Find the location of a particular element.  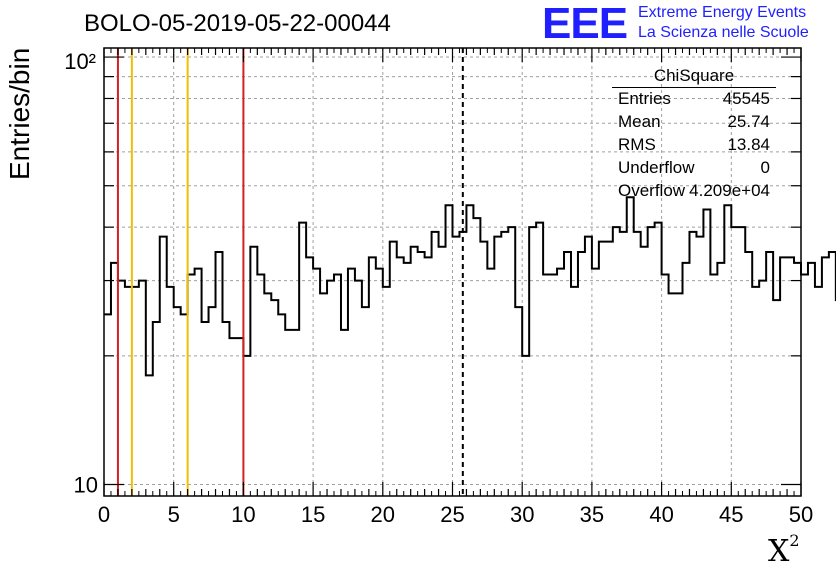

stats-value: 4.209e+04 is located at coordinates (729, 190).